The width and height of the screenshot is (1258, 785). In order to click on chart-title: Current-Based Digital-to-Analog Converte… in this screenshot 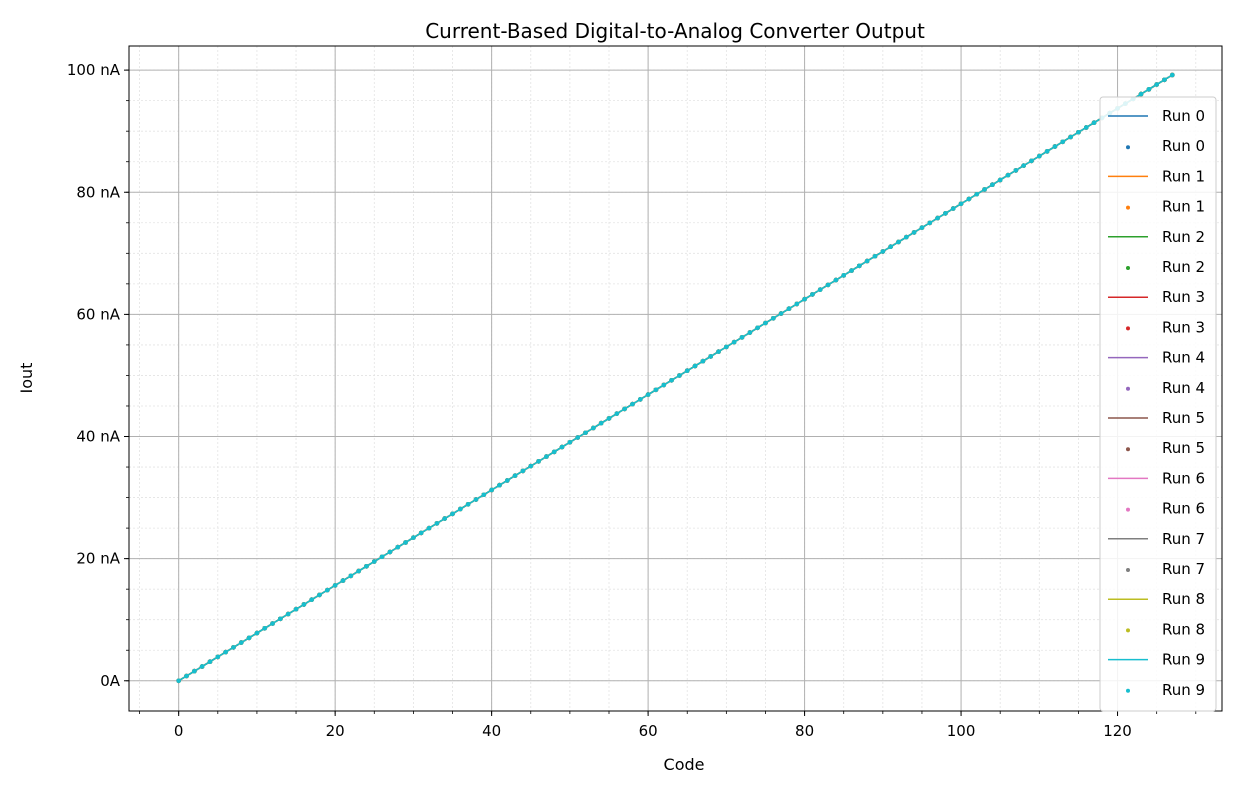, I will do `click(675, 31)`.